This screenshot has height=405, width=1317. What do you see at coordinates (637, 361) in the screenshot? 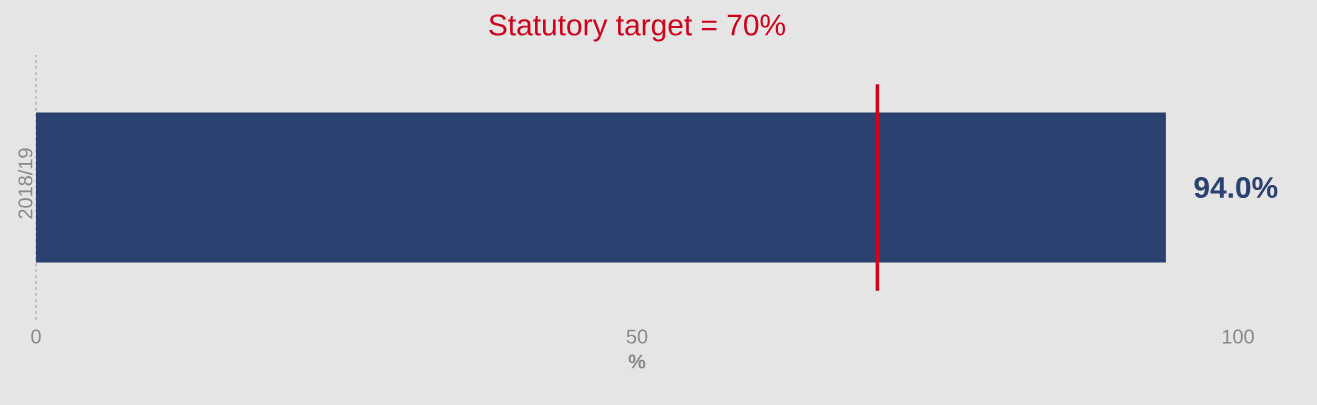
I see `x-axis-title: %` at bounding box center [637, 361].